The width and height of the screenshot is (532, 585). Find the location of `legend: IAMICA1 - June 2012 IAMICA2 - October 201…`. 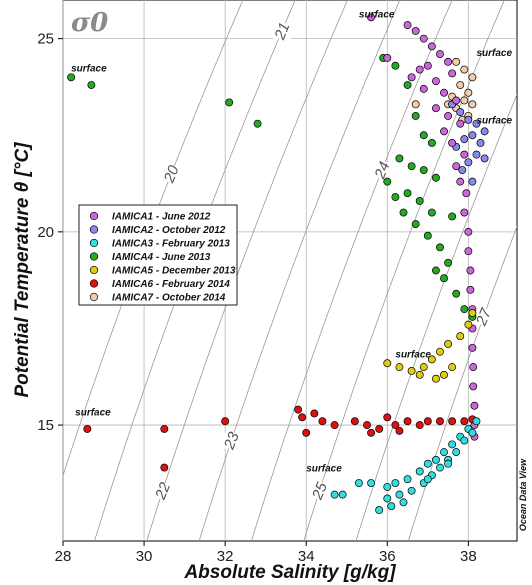

legend: IAMICA1 - June 2012 IAMICA2 - October 201… is located at coordinates (158, 255).